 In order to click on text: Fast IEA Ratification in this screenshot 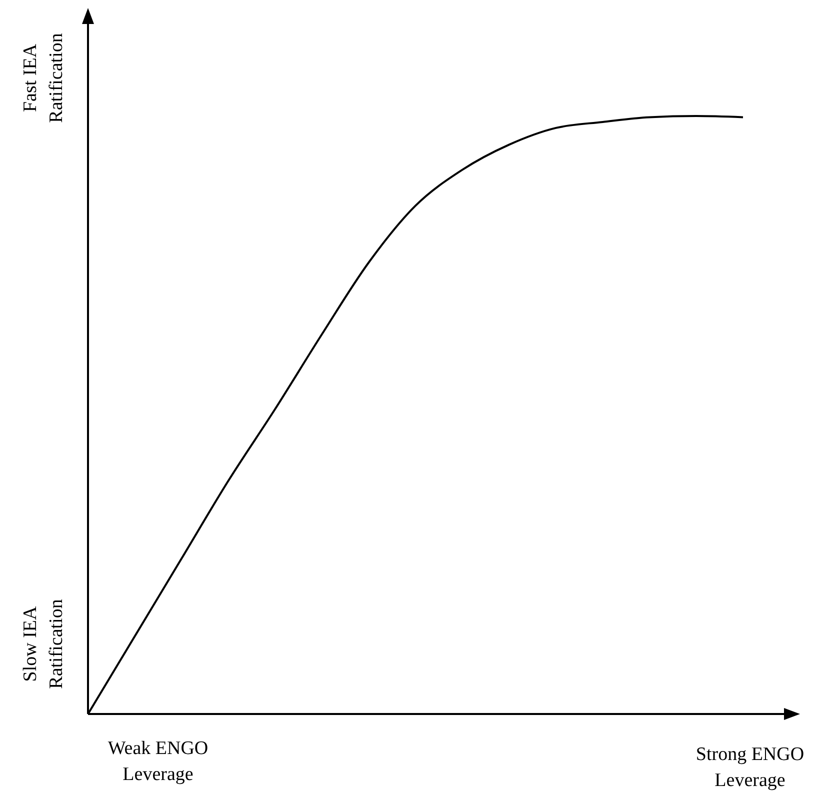, I will do `click(43, 77)`.